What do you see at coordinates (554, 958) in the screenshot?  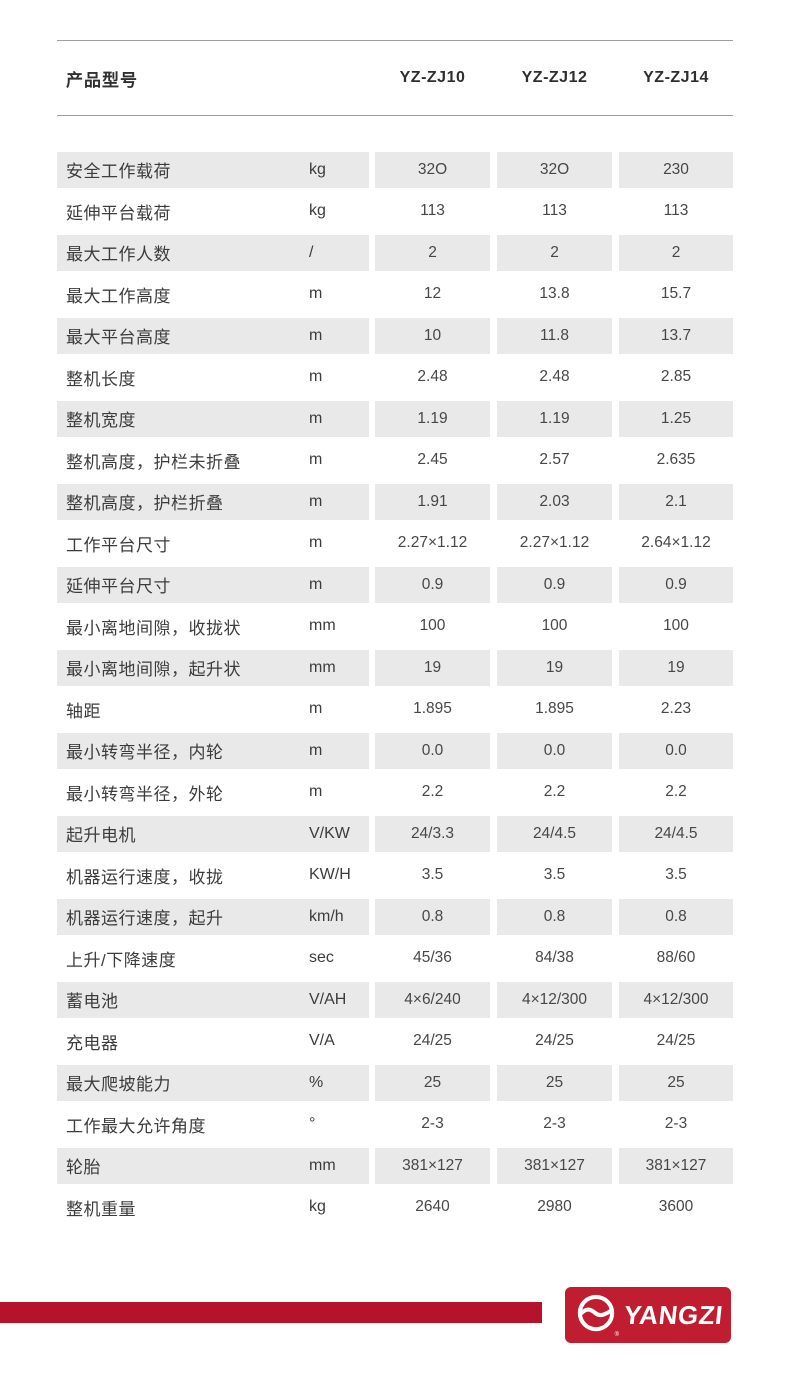 I see `row-value-2: 84/38` at bounding box center [554, 958].